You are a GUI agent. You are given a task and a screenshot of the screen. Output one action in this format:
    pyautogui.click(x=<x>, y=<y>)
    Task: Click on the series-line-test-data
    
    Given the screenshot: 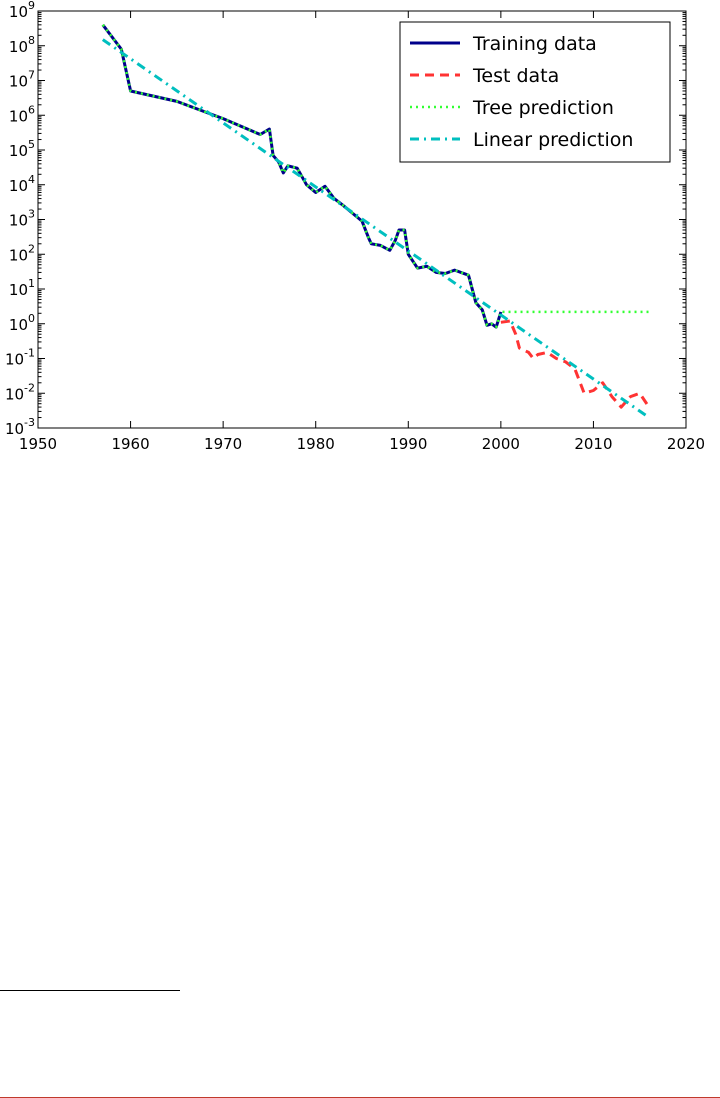 What is the action you would take?
    pyautogui.click(x=575, y=364)
    